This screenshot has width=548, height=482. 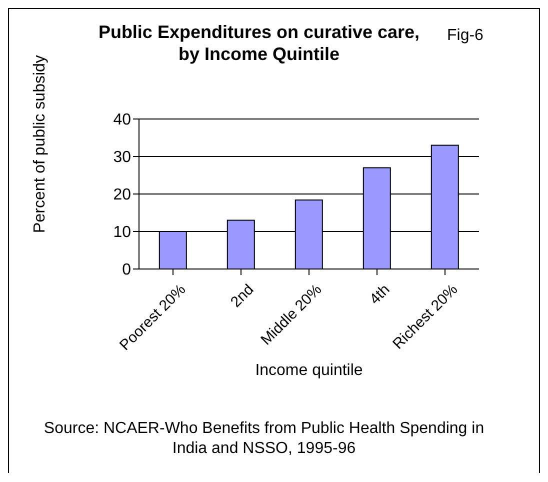 What do you see at coordinates (309, 370) in the screenshot?
I see `x-axis-title: Income quintile` at bounding box center [309, 370].